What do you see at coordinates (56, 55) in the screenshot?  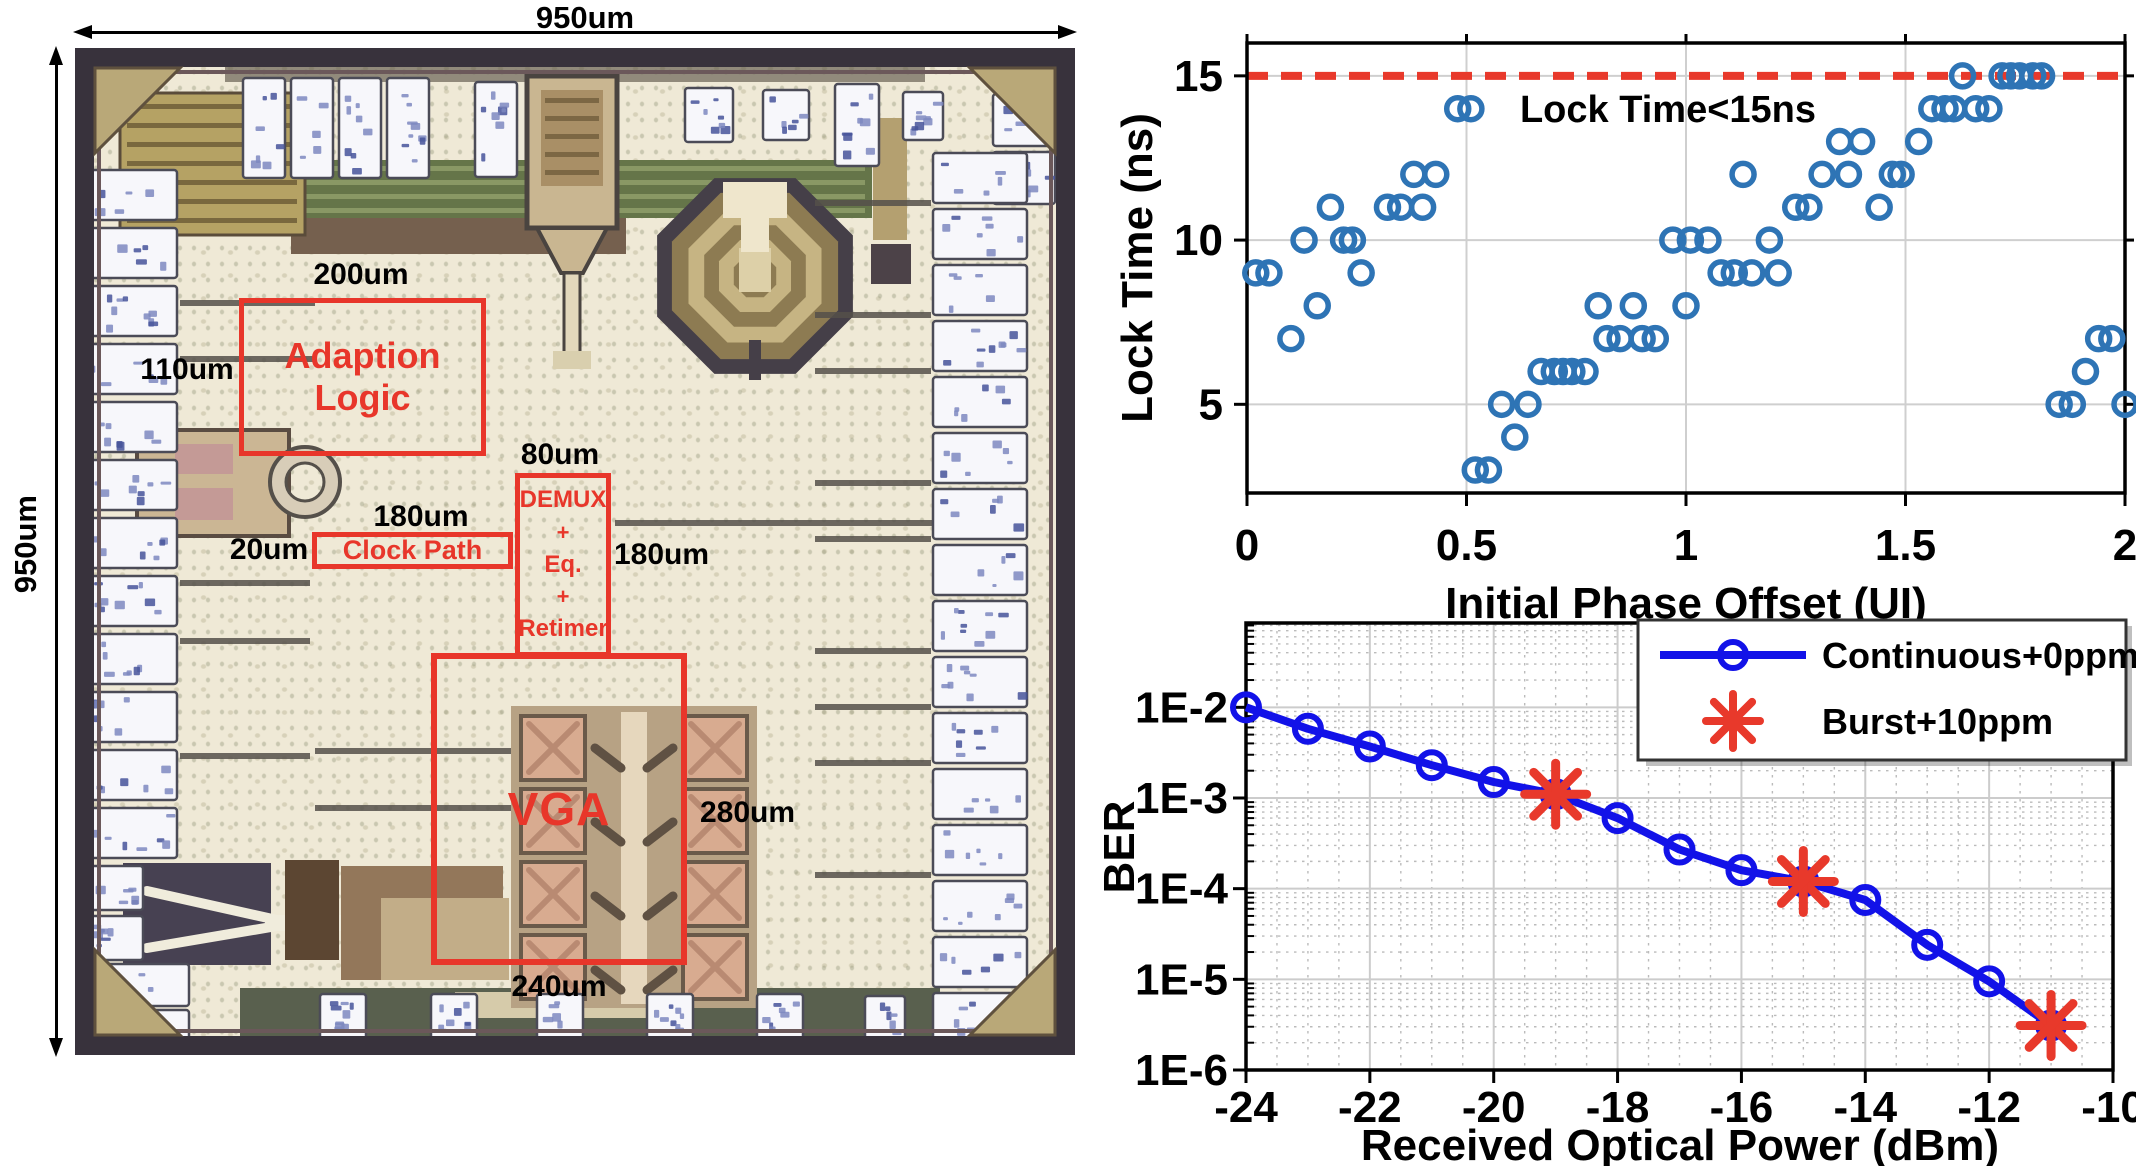 I see `arrow-up-icon` at bounding box center [56, 55].